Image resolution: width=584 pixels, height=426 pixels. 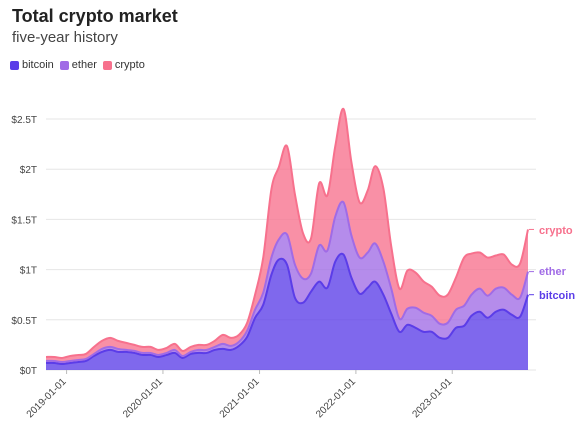 What do you see at coordinates (95, 16) in the screenshot?
I see `chart-title: Total crypto market` at bounding box center [95, 16].